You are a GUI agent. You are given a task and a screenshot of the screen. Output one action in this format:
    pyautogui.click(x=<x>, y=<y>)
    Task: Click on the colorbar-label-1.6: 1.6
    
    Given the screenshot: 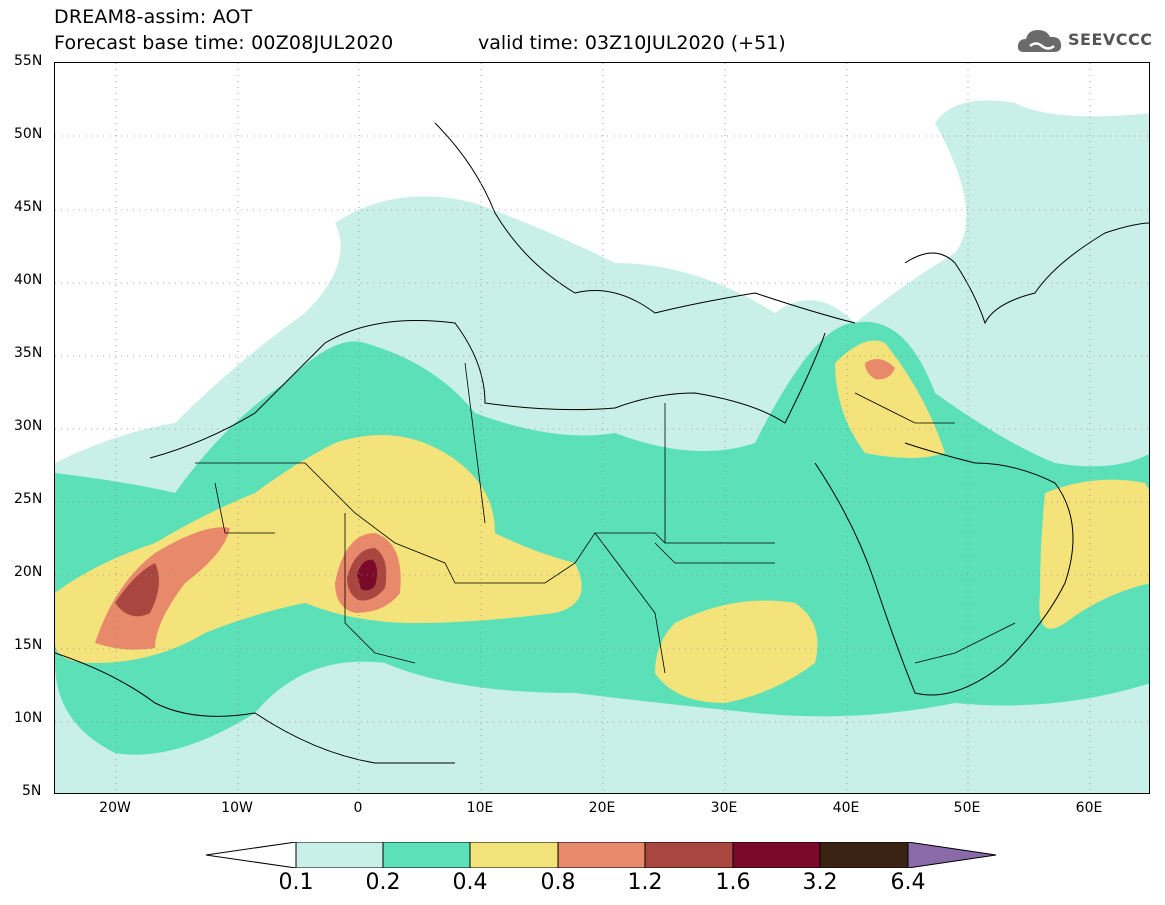 What is the action you would take?
    pyautogui.click(x=733, y=882)
    